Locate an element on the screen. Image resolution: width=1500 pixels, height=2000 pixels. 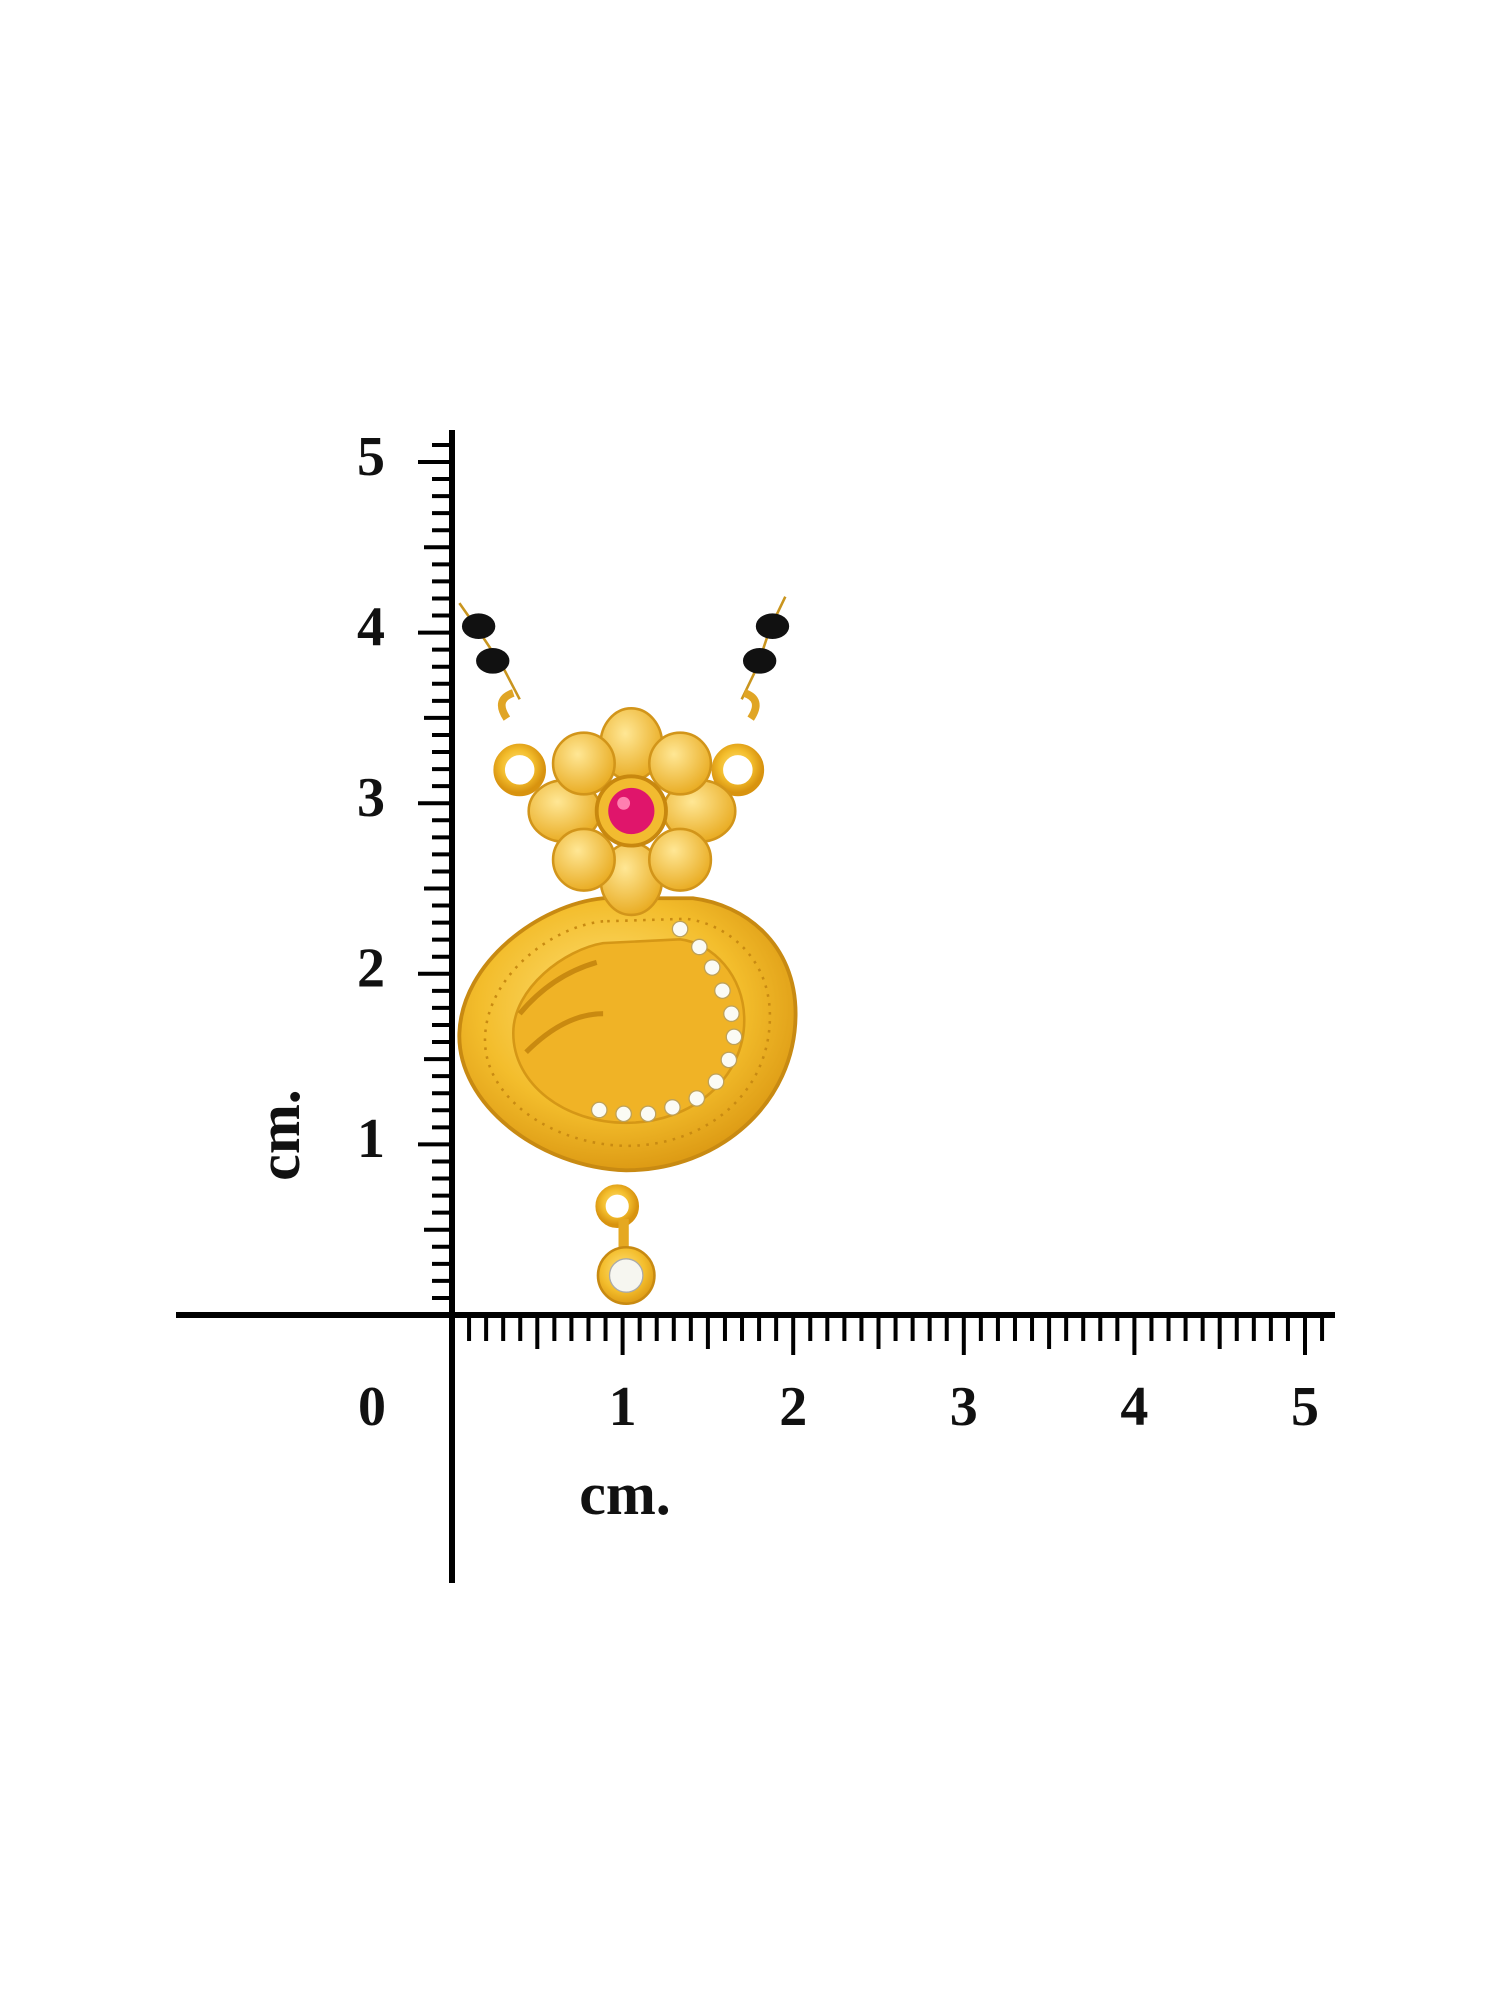
y-tick-label: 4 is located at coordinates (371, 627).